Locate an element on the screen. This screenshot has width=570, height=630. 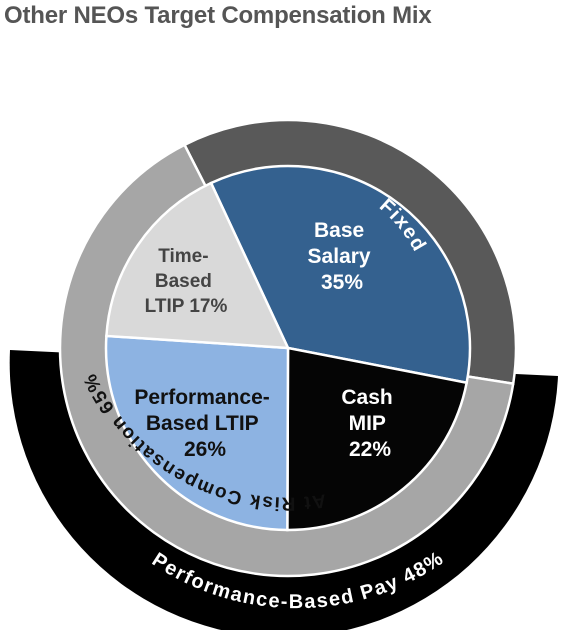
slice-label-line: Base is located at coordinates (339, 230).